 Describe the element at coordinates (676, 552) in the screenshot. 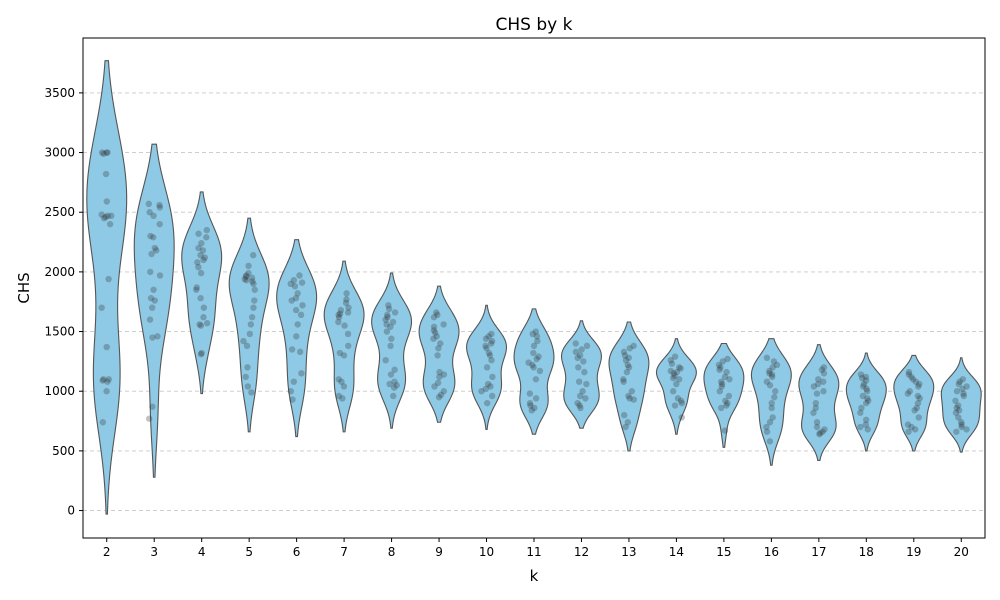

I see `x-tick-label: 14` at that location.